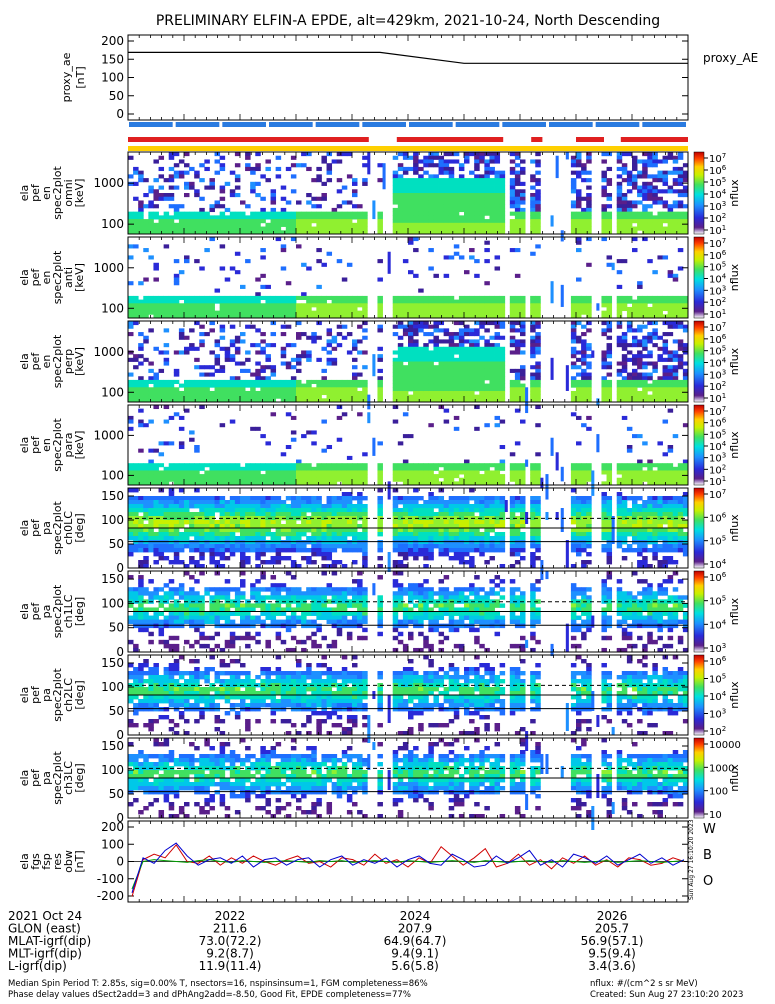  What do you see at coordinates (730, 58) in the screenshot?
I see `proxy-ae-legend: proxy_AE` at bounding box center [730, 58].